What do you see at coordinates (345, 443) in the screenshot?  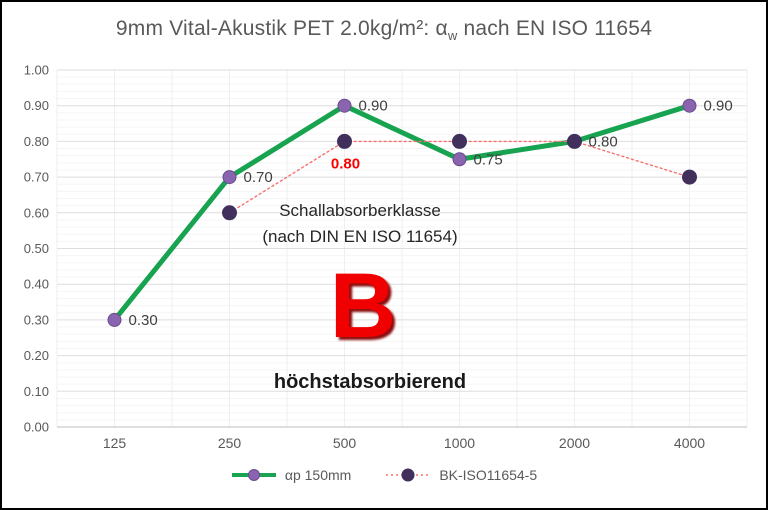 I see `svg-text: 500` at bounding box center [345, 443].